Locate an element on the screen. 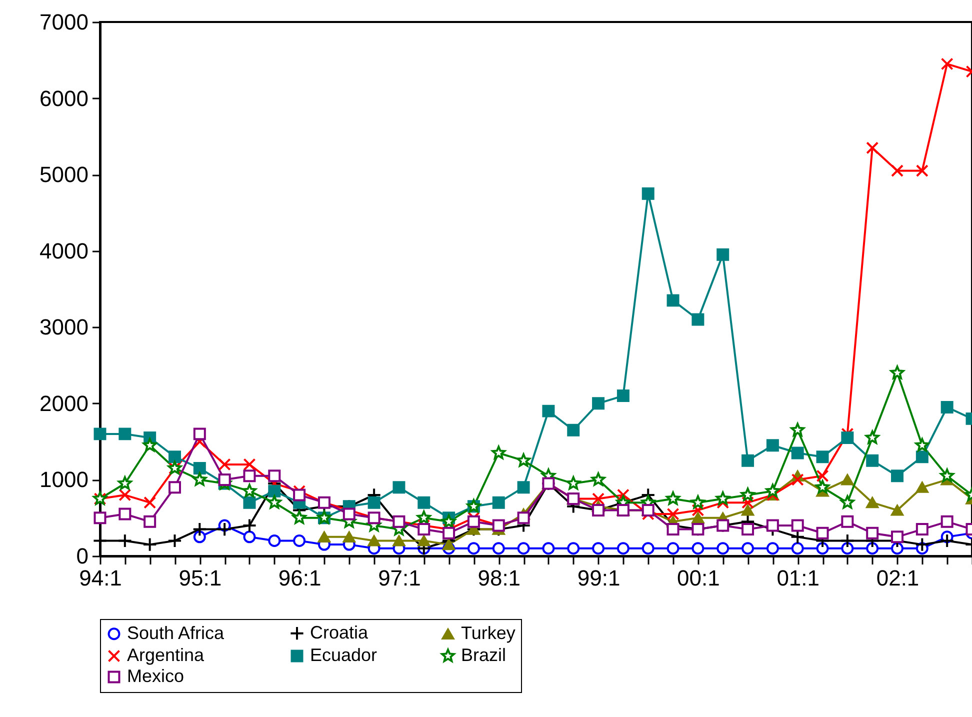 This screenshot has height=717, width=972. y-tick-label: 3000 is located at coordinates (64, 327).